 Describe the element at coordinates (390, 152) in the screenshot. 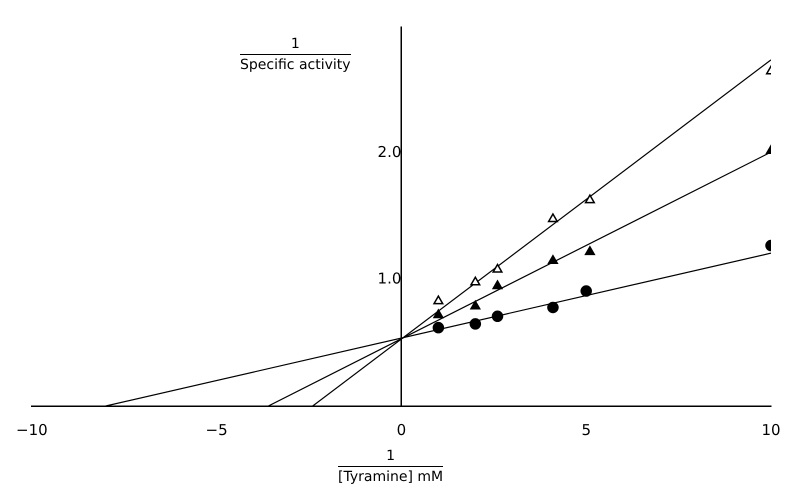

I see `y-tick-label: 2.0` at that location.